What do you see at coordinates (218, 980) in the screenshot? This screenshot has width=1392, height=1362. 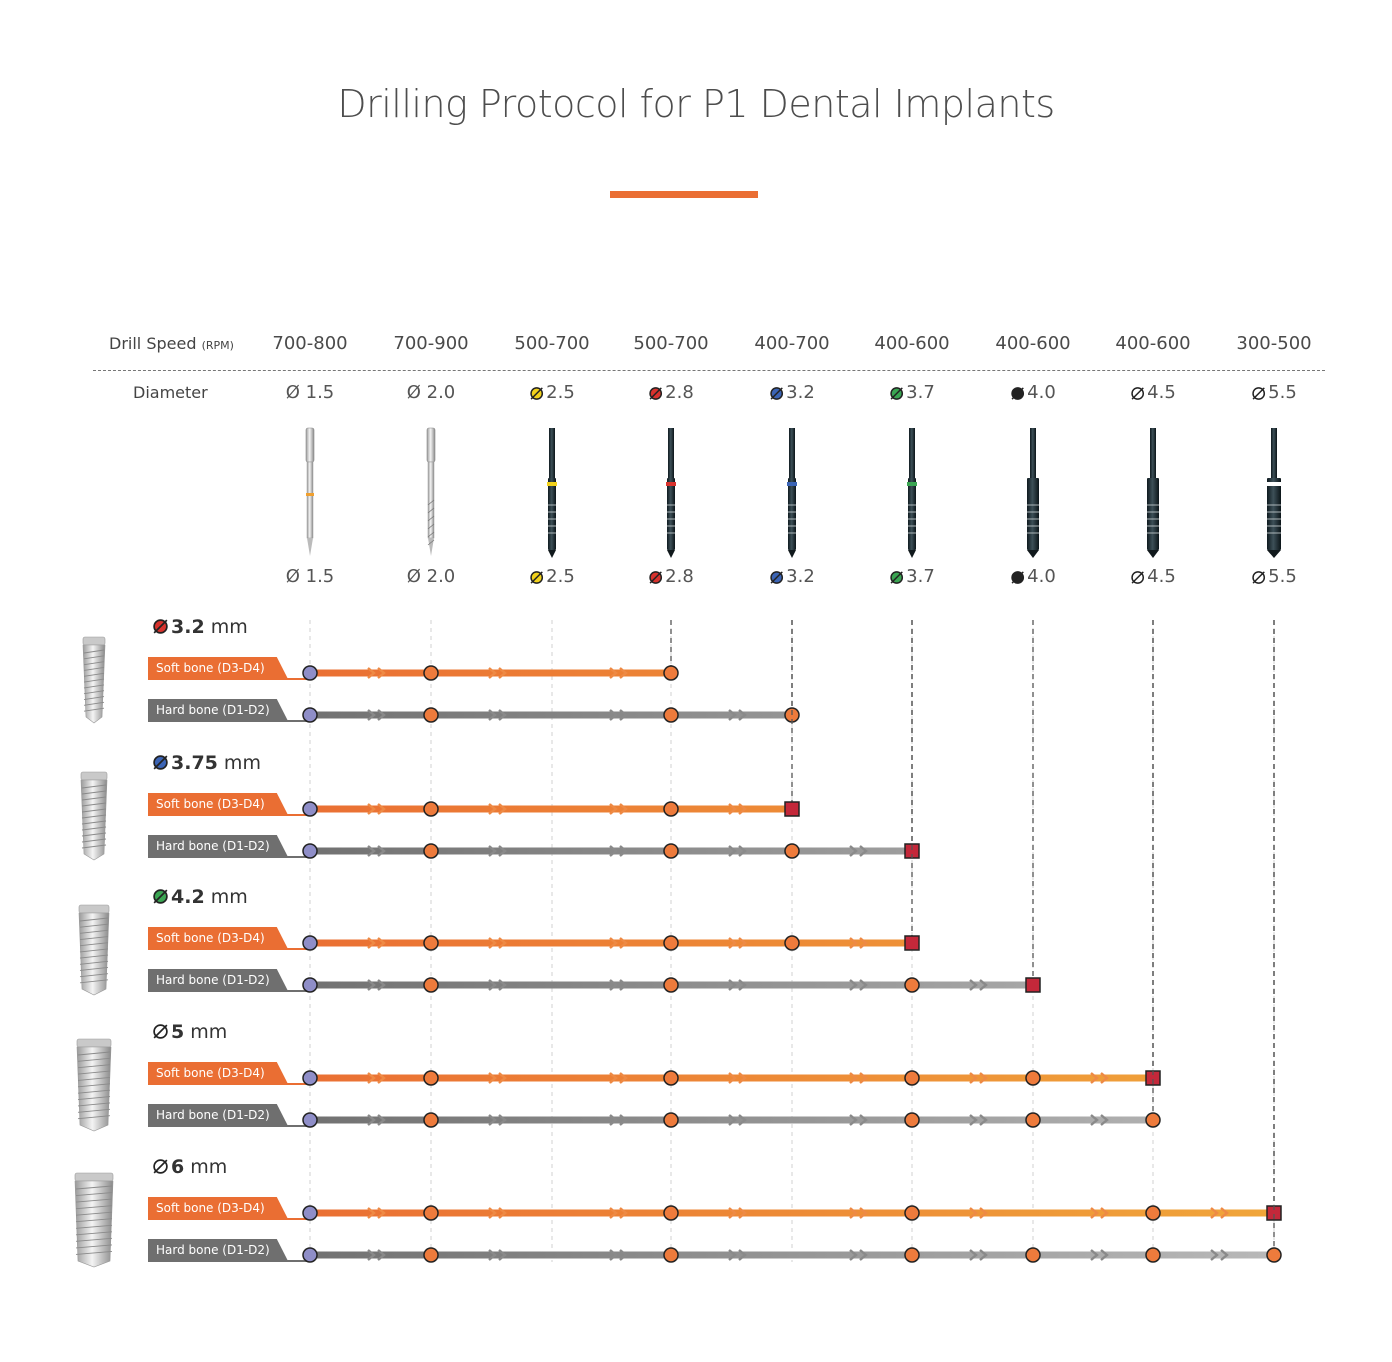 I see `hard-bone-label: Hard bone (D1-D2)` at bounding box center [218, 980].